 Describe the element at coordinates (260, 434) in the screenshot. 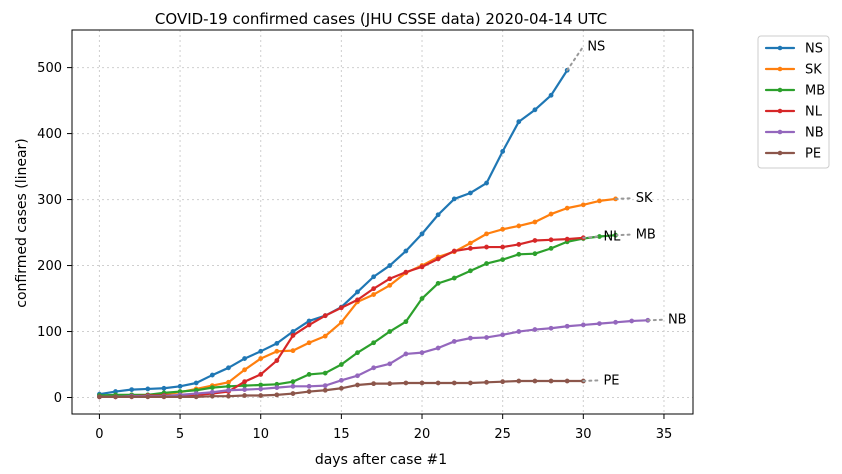

I see `x-tick-label: 10` at that location.